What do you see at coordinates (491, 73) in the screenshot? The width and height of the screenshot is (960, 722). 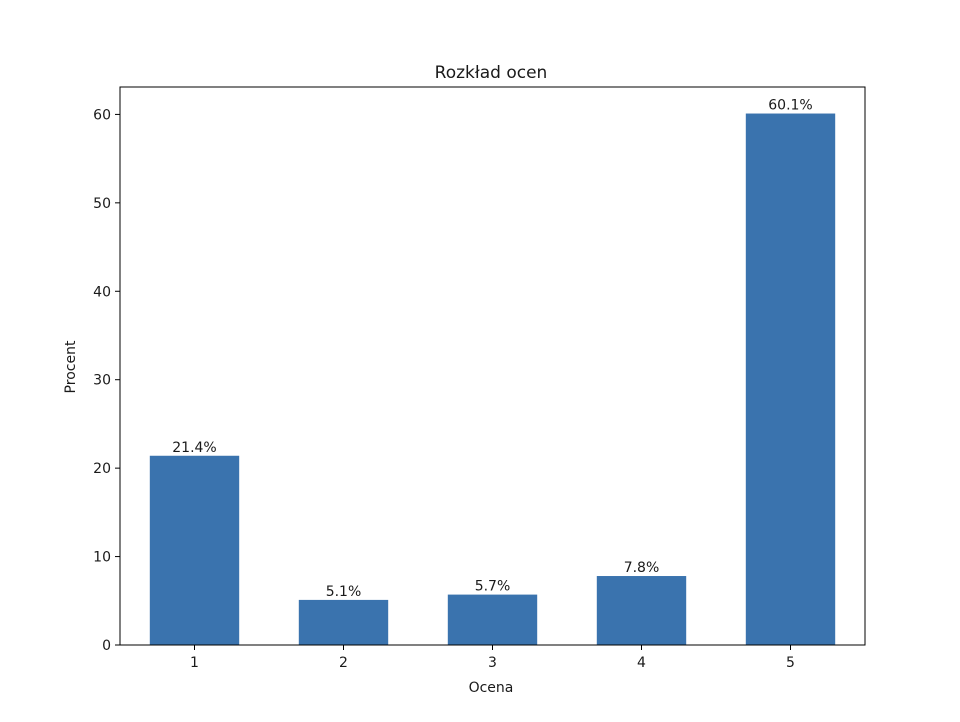 I see `chart-title: Rozkład ocen` at bounding box center [491, 73].